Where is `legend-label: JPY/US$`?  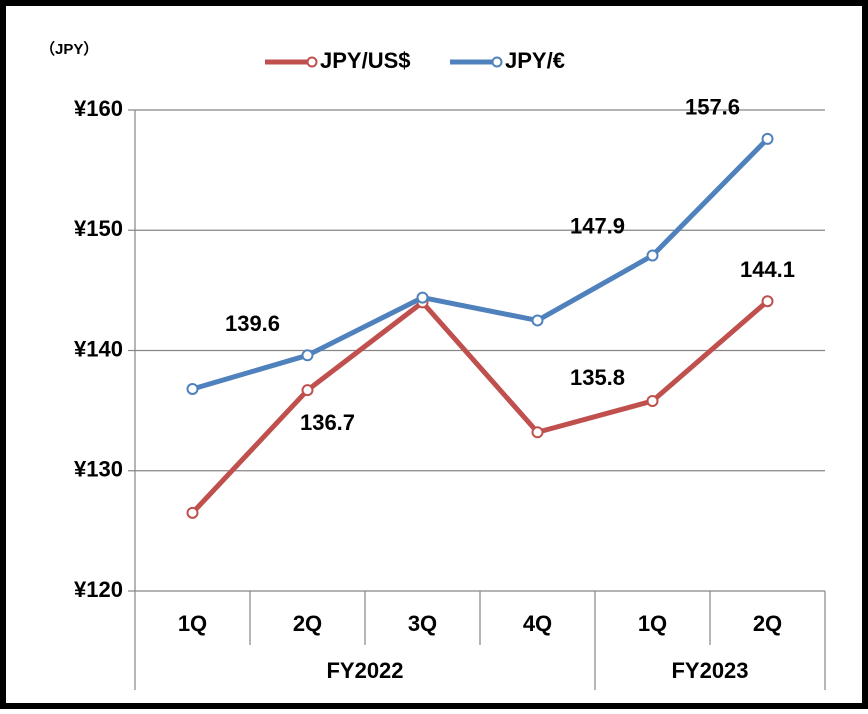 legend-label: JPY/US$ is located at coordinates (365, 60).